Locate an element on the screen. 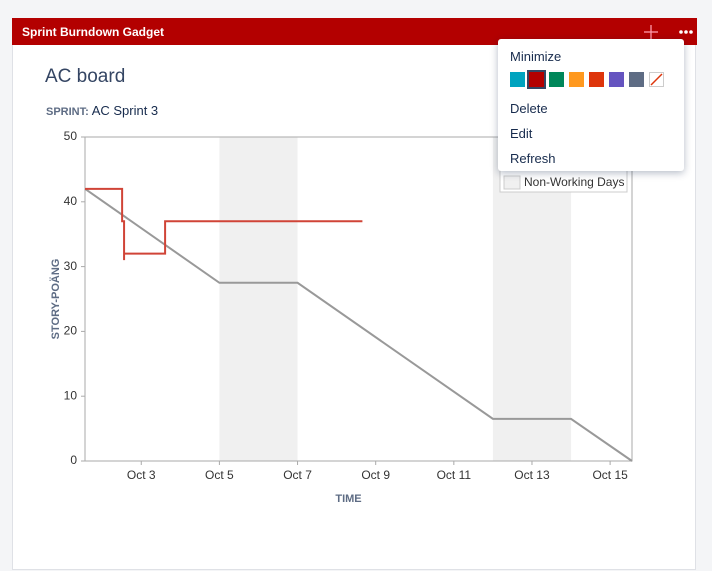  gadget-title: Sprint Burndown Gadget is located at coordinates (93, 32).